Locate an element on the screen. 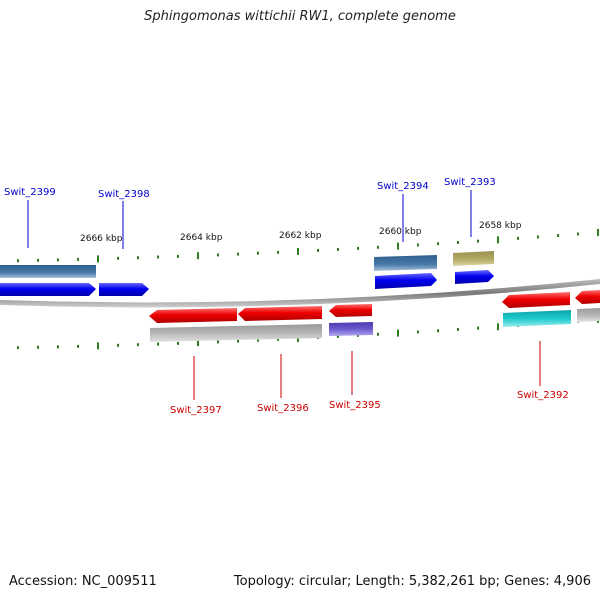 The image size is (600, 600). reverse-gene-labels: Swit_2397 Swit_2396 Swit_2395 Swit_2392 is located at coordinates (369, 378).